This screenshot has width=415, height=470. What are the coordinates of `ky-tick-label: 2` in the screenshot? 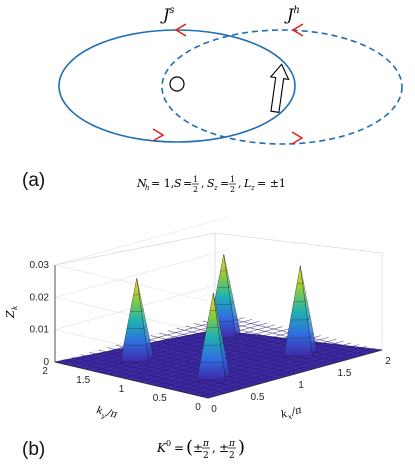 It's located at (45, 371).